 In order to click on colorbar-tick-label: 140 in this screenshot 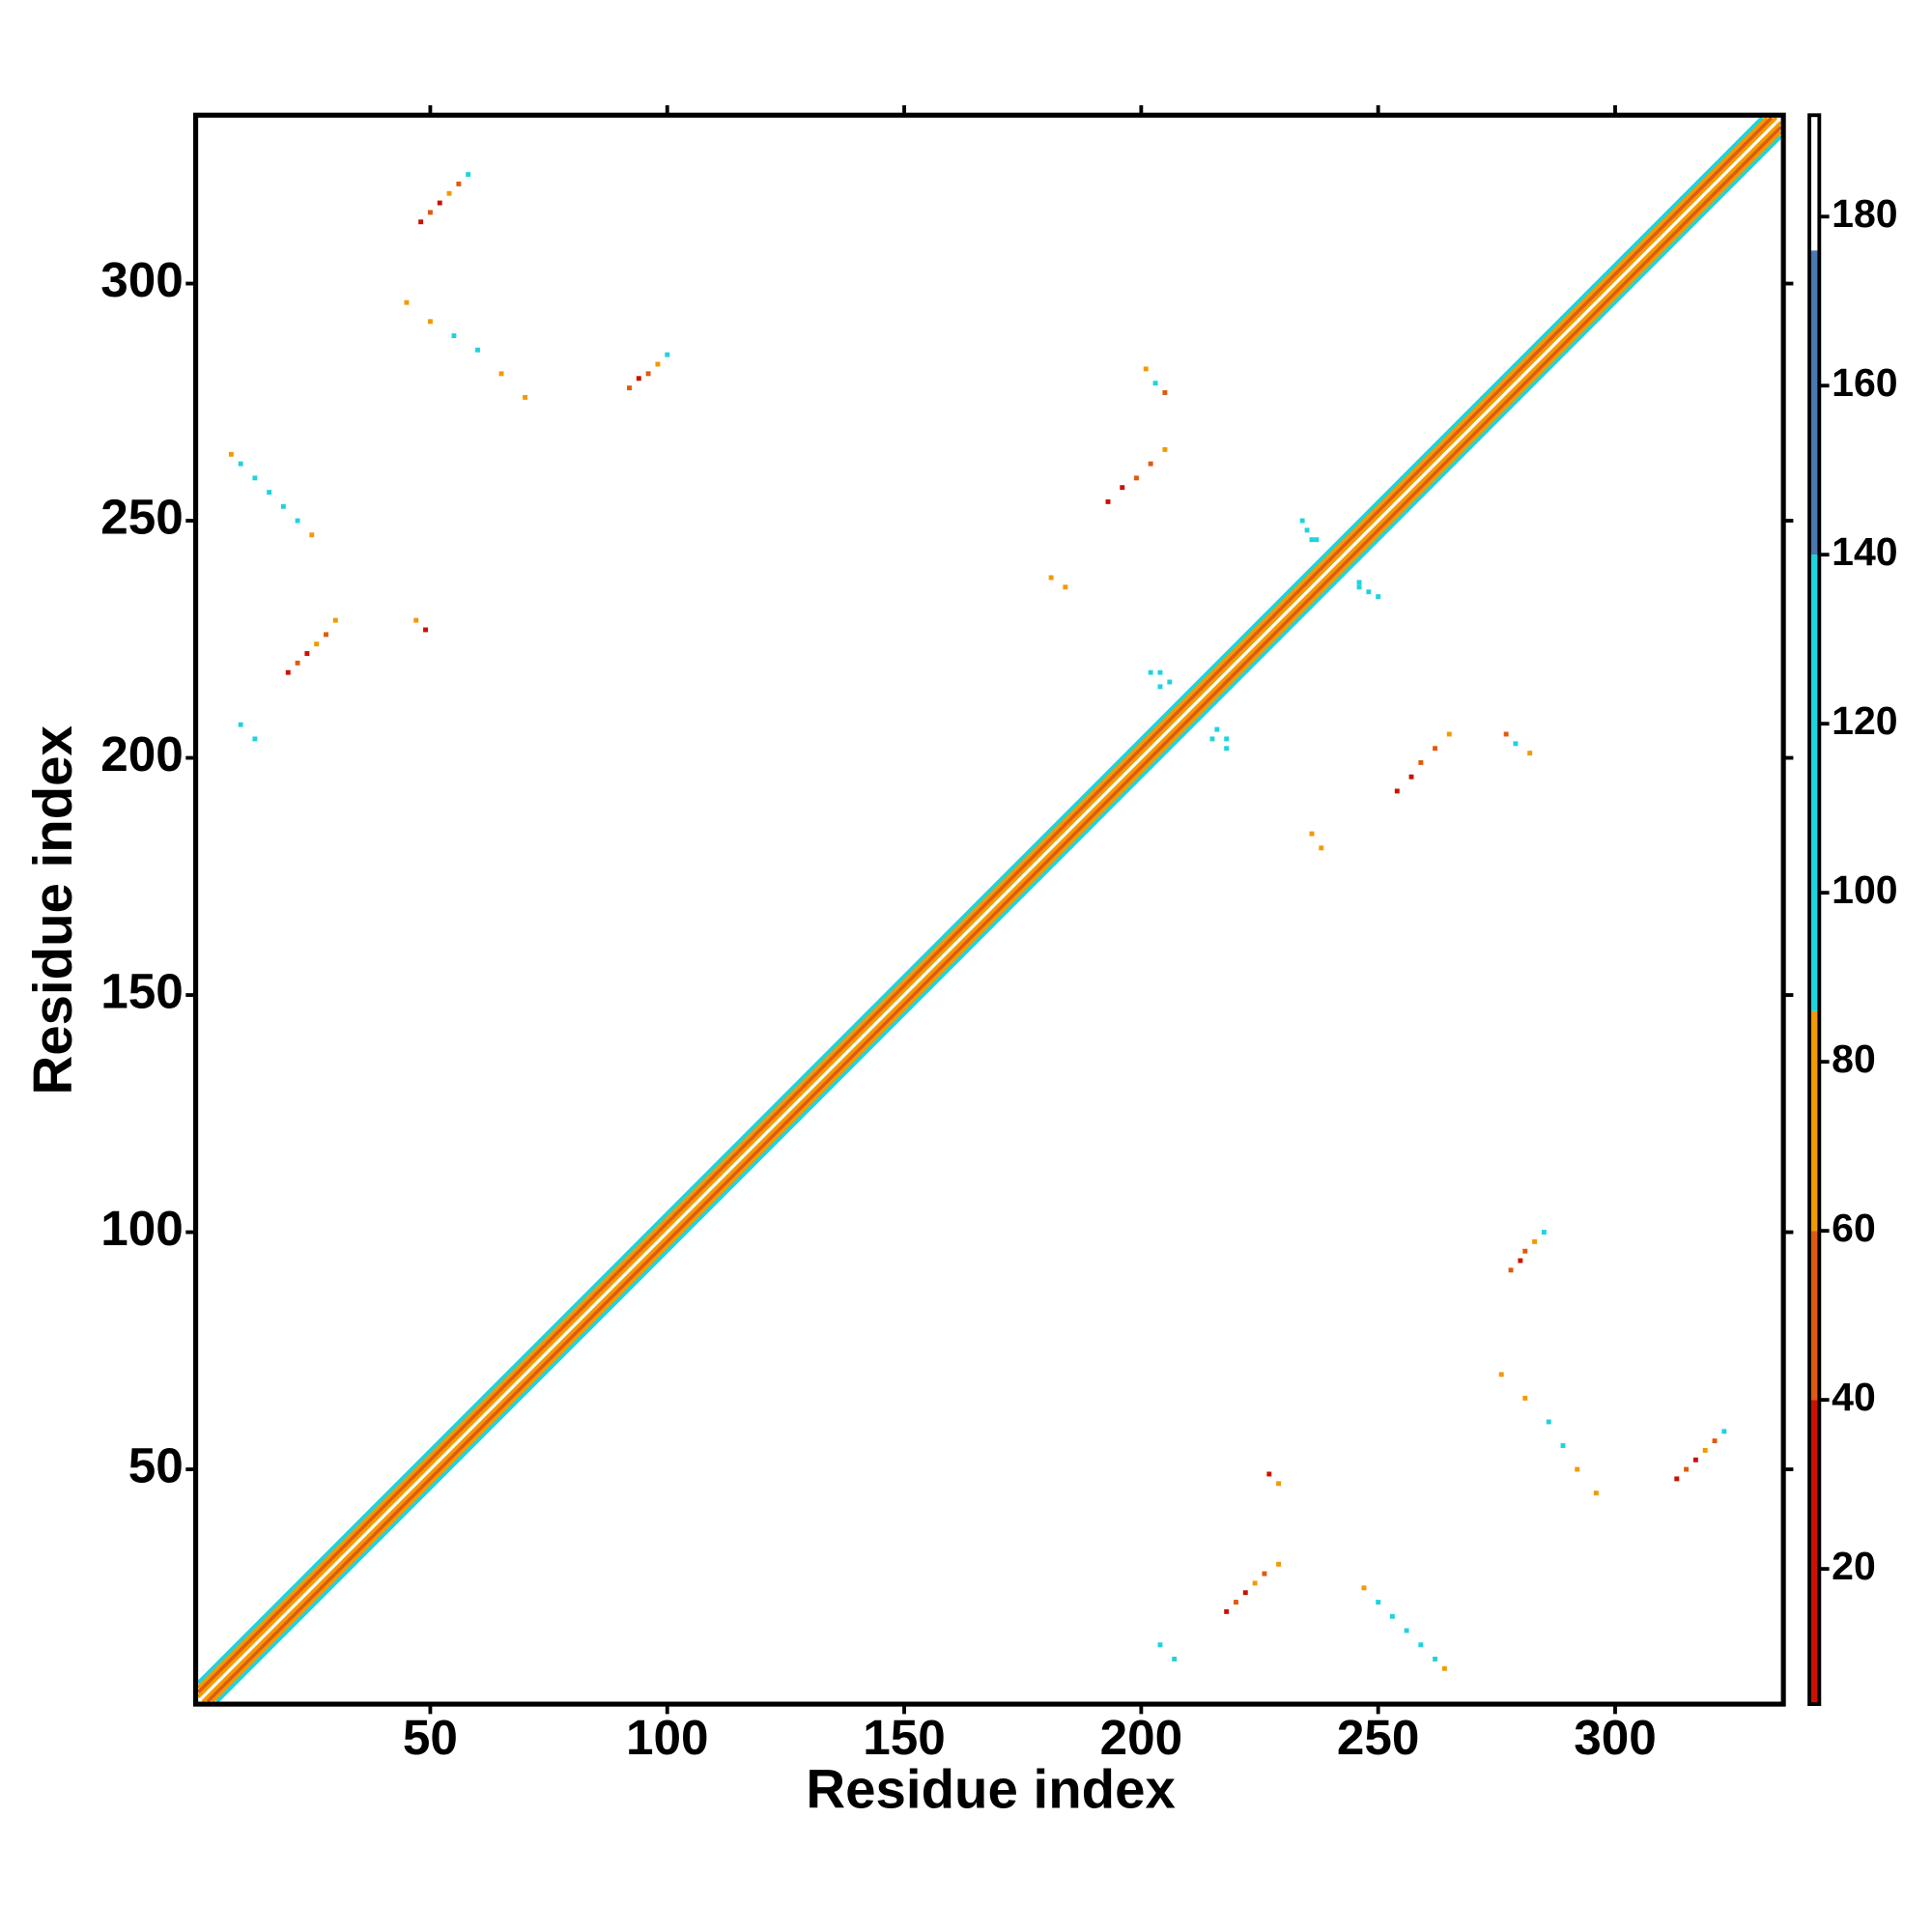, I will do `click(1864, 551)`.